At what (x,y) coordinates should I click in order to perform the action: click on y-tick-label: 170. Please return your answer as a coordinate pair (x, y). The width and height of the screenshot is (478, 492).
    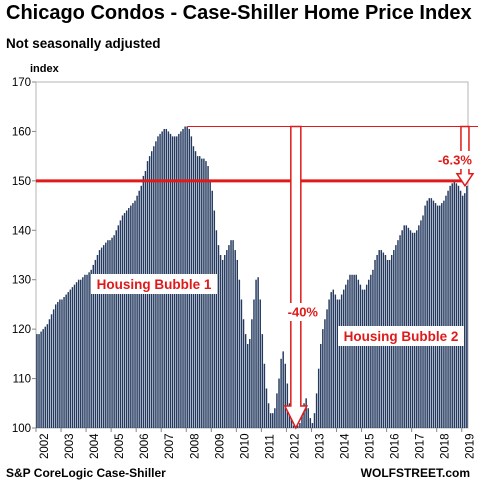
    Looking at the image, I should click on (21, 83).